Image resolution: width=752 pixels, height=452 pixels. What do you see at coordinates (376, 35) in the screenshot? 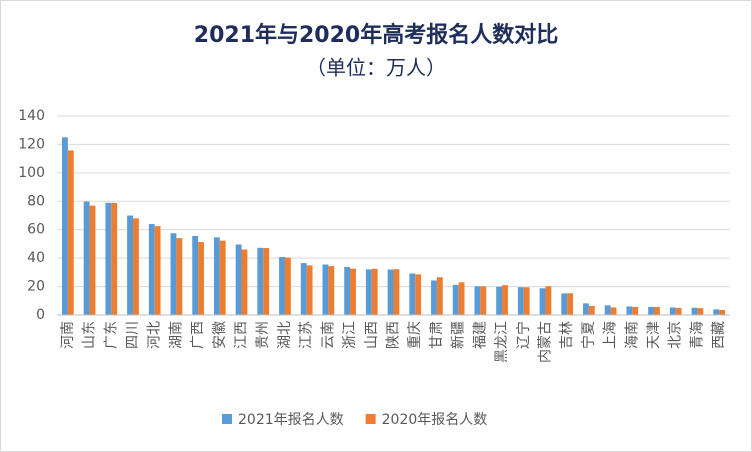
I see `chart-title: 2021年与2020年高考报名人数对比` at bounding box center [376, 35].